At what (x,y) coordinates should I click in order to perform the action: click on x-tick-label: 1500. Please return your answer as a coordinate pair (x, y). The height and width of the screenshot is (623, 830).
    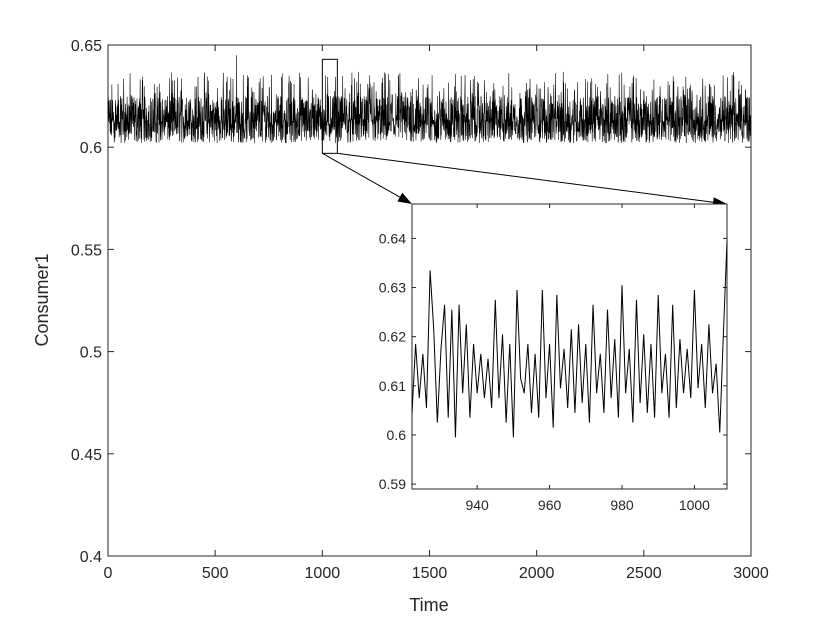
    Looking at the image, I should click on (430, 573).